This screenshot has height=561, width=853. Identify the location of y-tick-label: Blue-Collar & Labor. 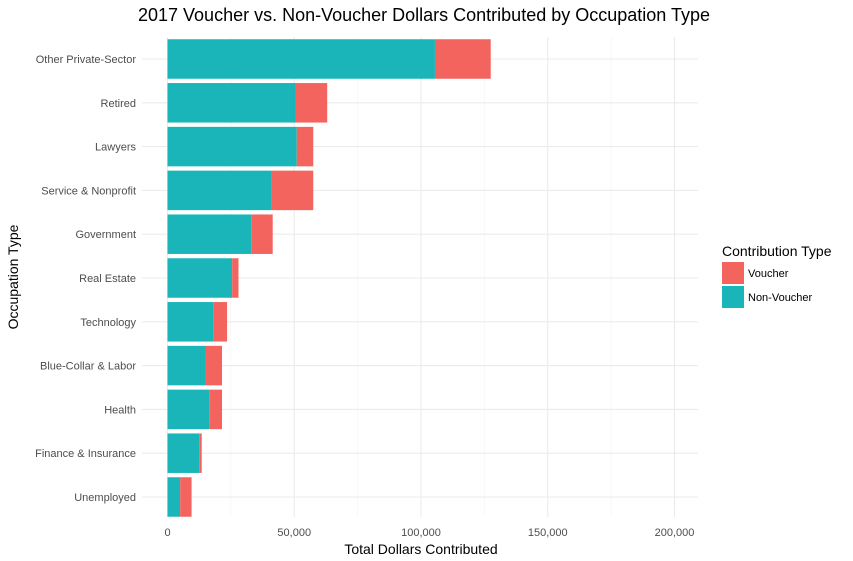
(88, 367).